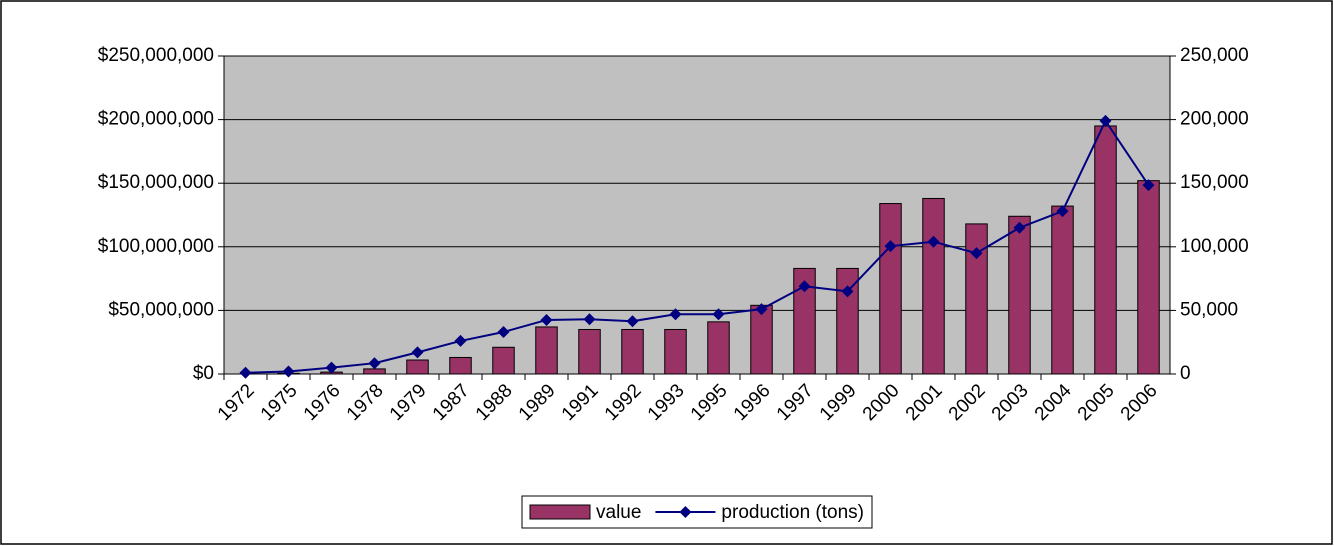 The width and height of the screenshot is (1334, 546). Describe the element at coordinates (156, 182) in the screenshot. I see `y-tick-label: $150,000,000` at that location.